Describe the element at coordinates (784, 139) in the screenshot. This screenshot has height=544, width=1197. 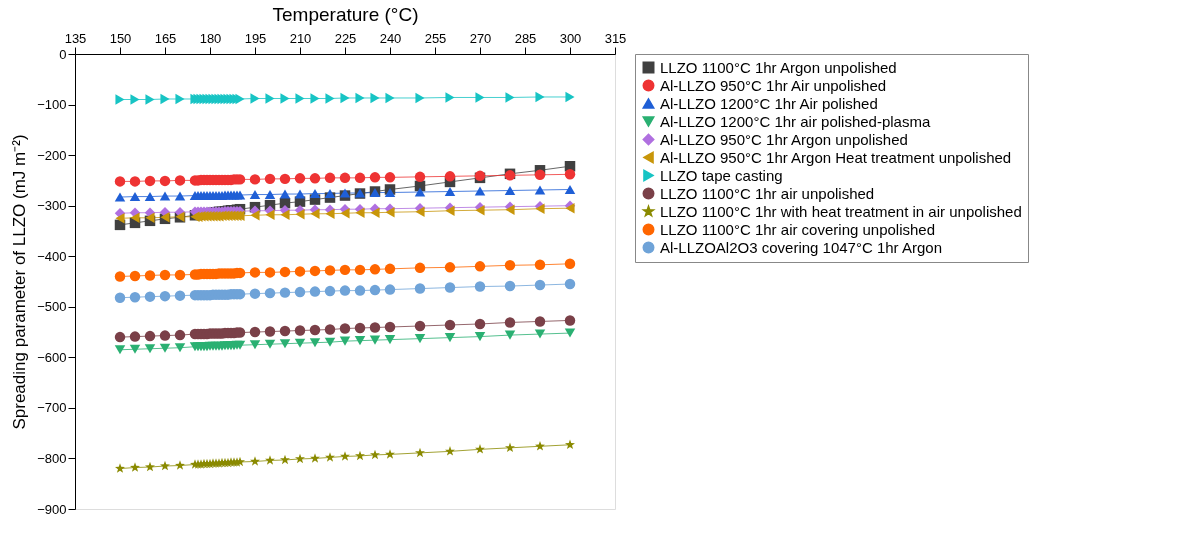
I see `legend-label: Al-LLZO 950°C 1hr Argon unpolished` at that location.